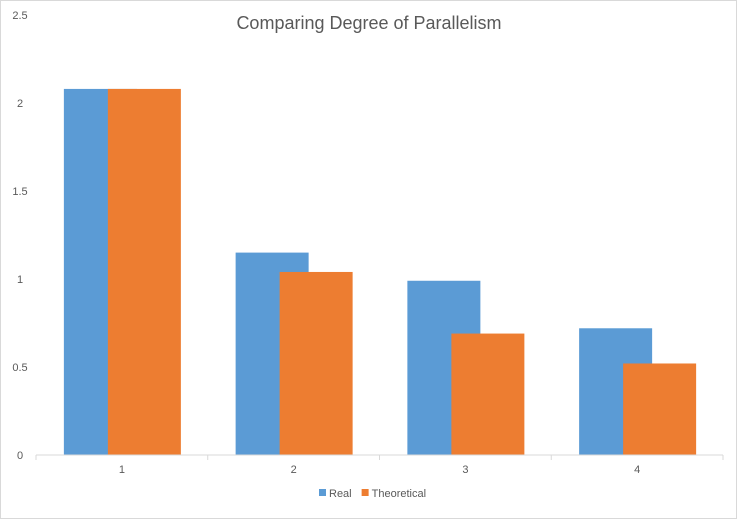 The width and height of the screenshot is (737, 519). I want to click on y-axis-ticks: 0 0.5 1 1.5 2 2.5, so click(19, 236).